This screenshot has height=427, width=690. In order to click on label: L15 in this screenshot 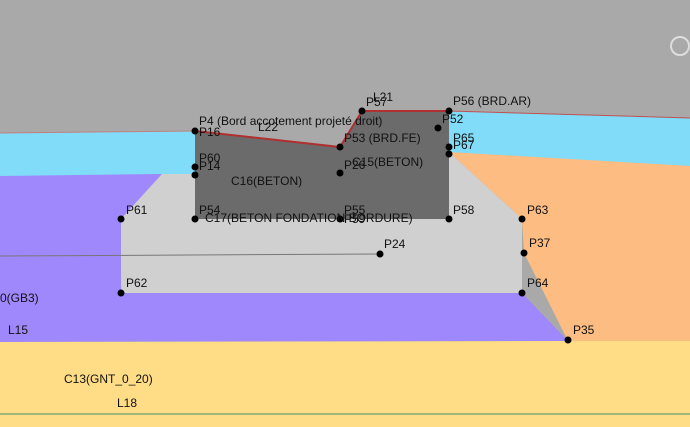, I will do `click(18, 330)`.